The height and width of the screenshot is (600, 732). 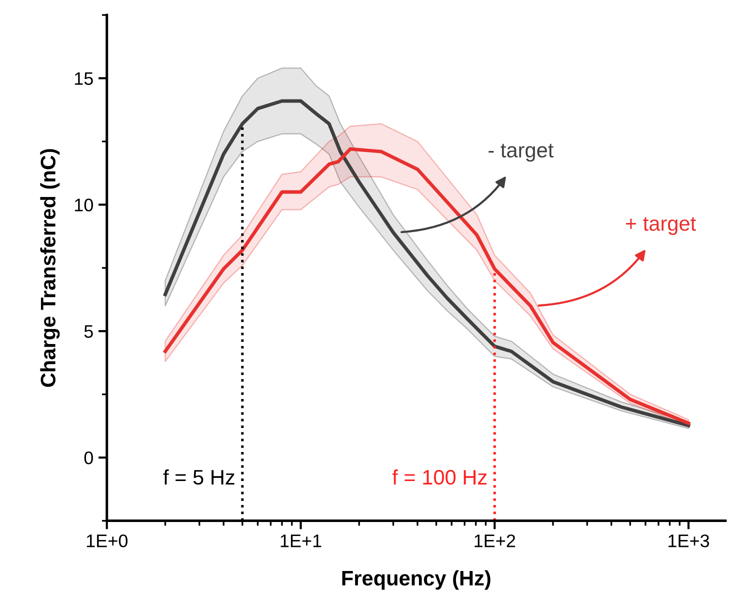 I want to click on y-tick-label: 10, so click(x=83, y=205).